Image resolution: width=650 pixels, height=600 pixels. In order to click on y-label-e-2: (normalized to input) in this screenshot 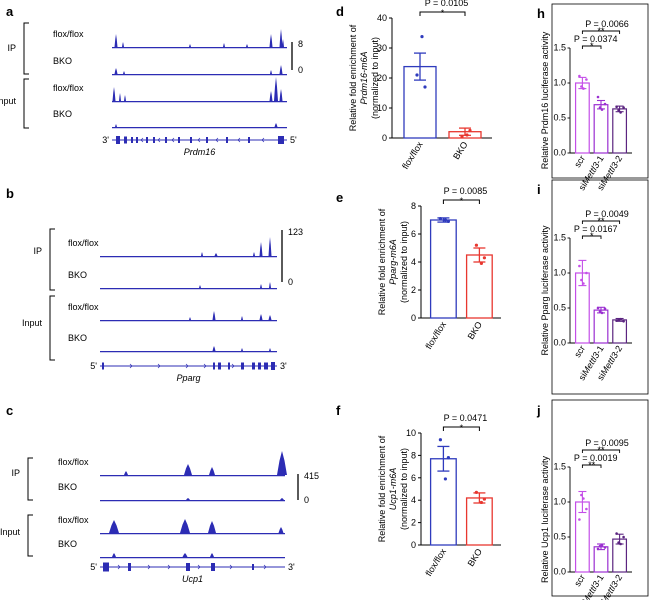, I will do `click(404, 262)`.